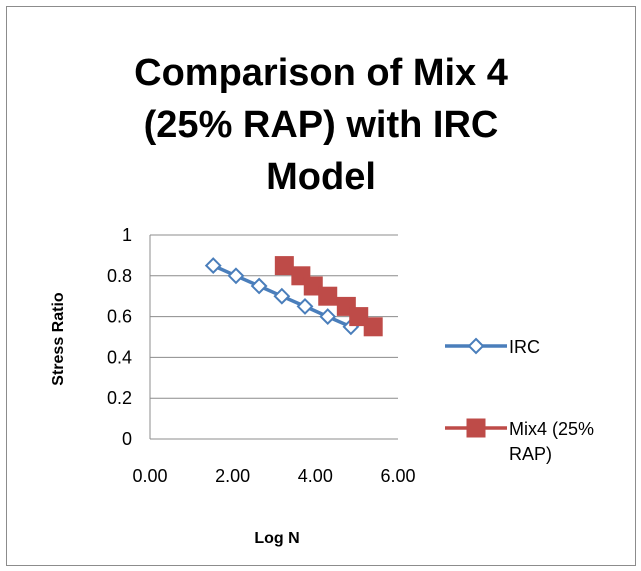  What do you see at coordinates (119, 398) in the screenshot?
I see `y-tick-label: 0.2` at bounding box center [119, 398].